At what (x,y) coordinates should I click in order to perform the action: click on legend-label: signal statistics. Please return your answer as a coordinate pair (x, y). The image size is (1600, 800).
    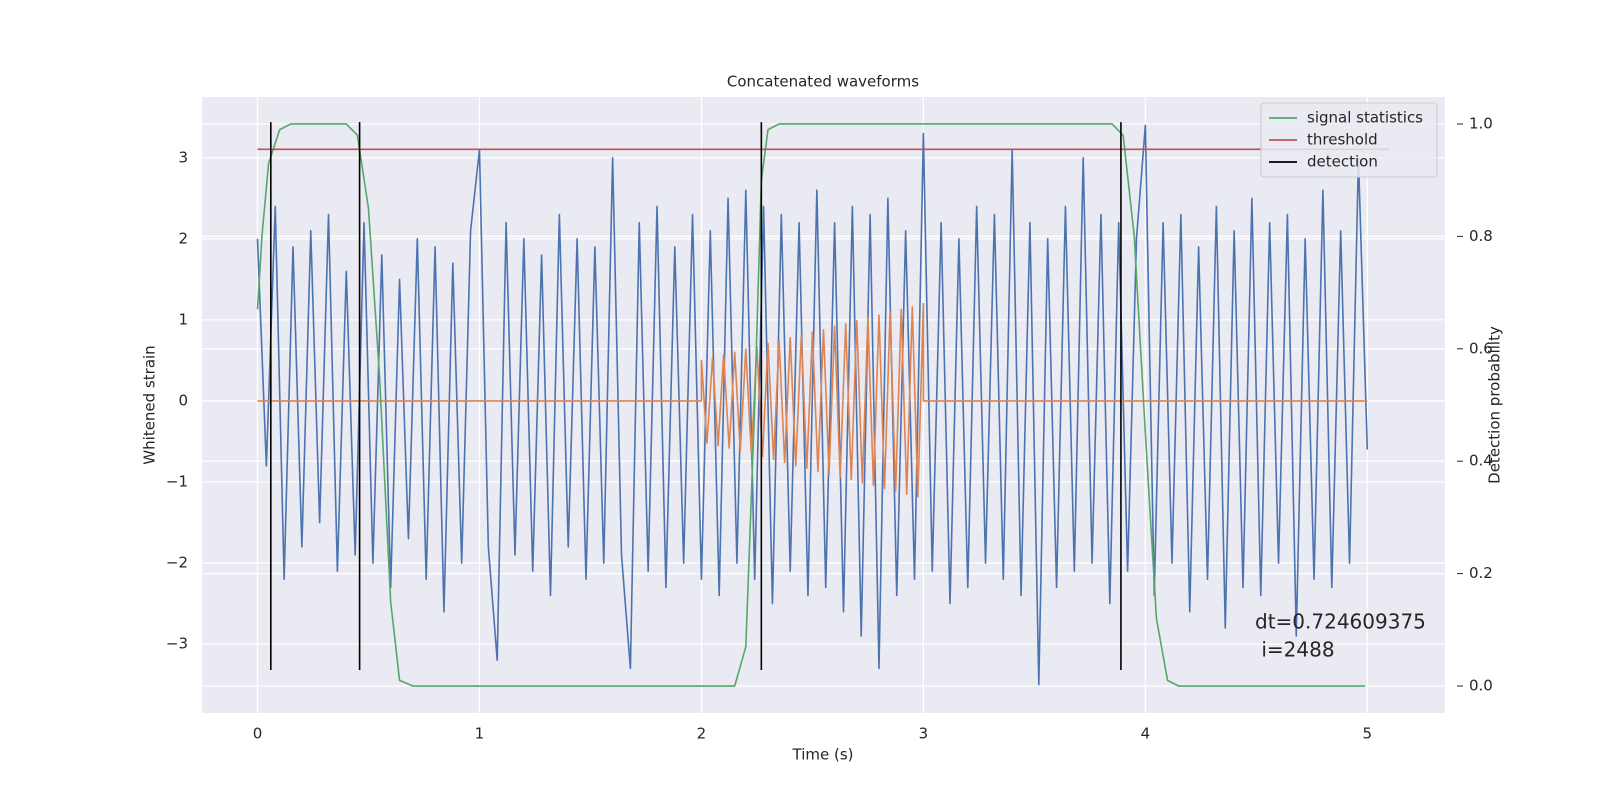
    Looking at the image, I should click on (1365, 118).